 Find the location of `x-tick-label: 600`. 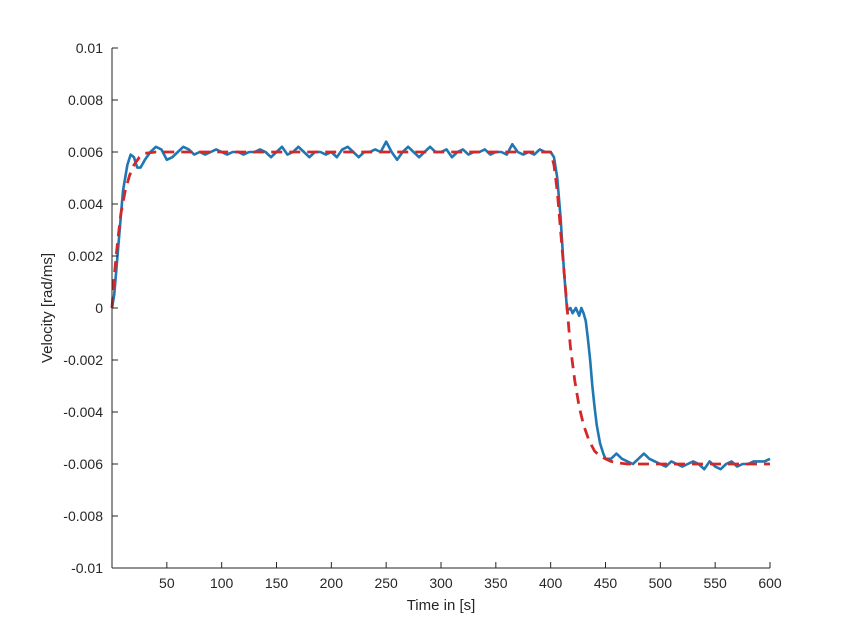

x-tick-label: 600 is located at coordinates (770, 583).